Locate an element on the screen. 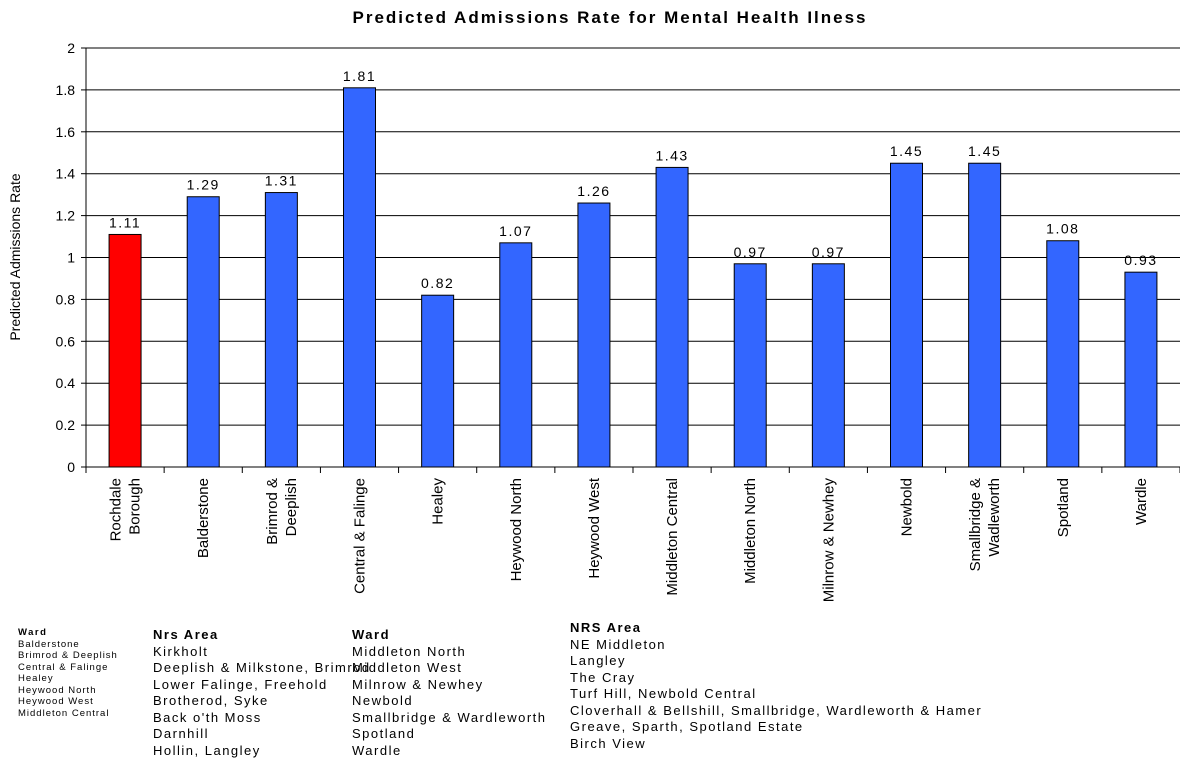  legend-row: NE Middleton is located at coordinates (776, 645).